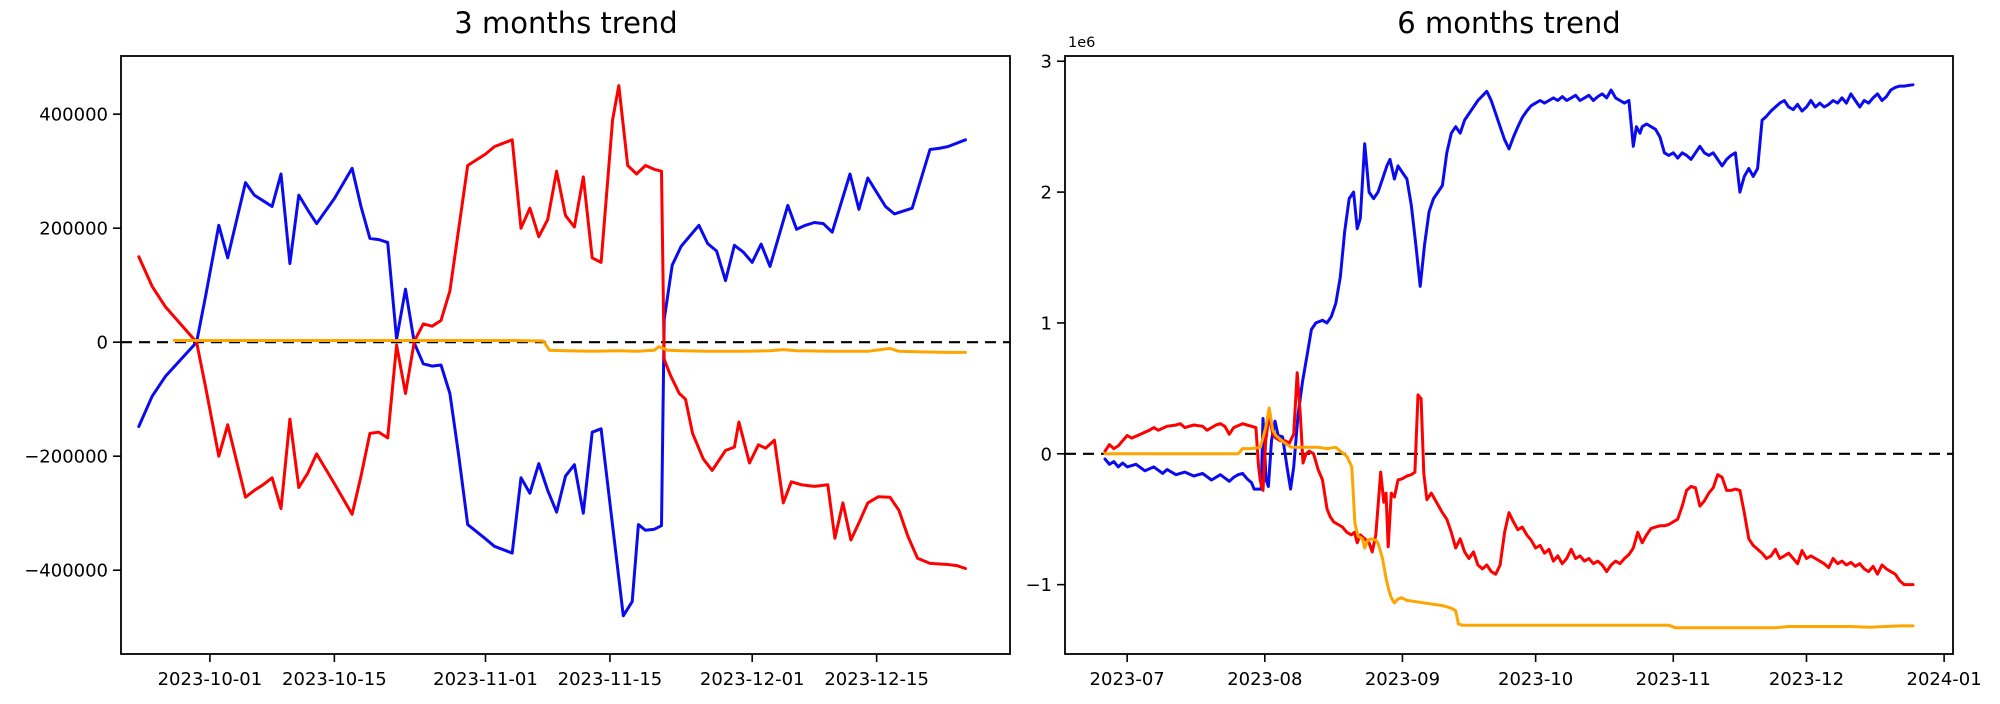  Describe the element at coordinates (1046, 323) in the screenshot. I see `y-tick-label: 1` at that location.